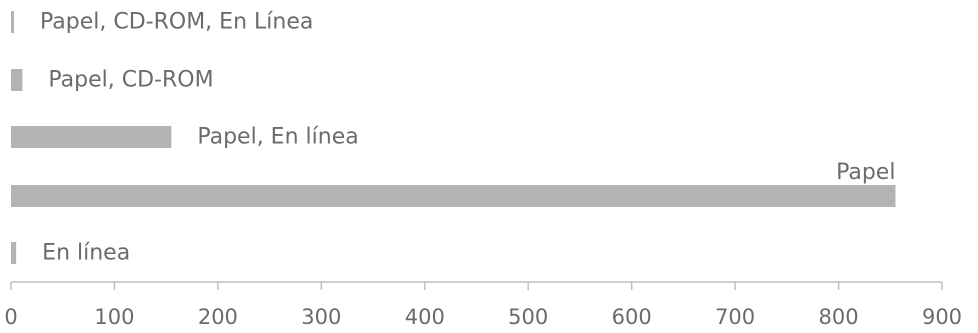 The image size is (978, 333). What do you see at coordinates (632, 317) in the screenshot?
I see `x-tick-label: 600` at bounding box center [632, 317].